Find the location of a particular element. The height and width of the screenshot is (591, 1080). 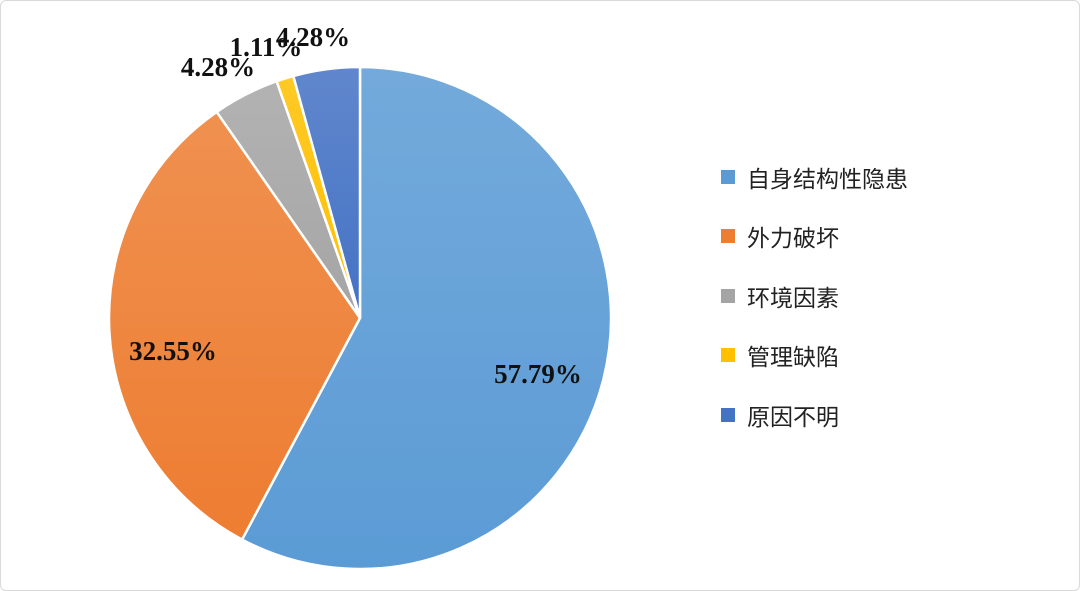

legend-item: 管理缺陷 is located at coordinates (814, 356).